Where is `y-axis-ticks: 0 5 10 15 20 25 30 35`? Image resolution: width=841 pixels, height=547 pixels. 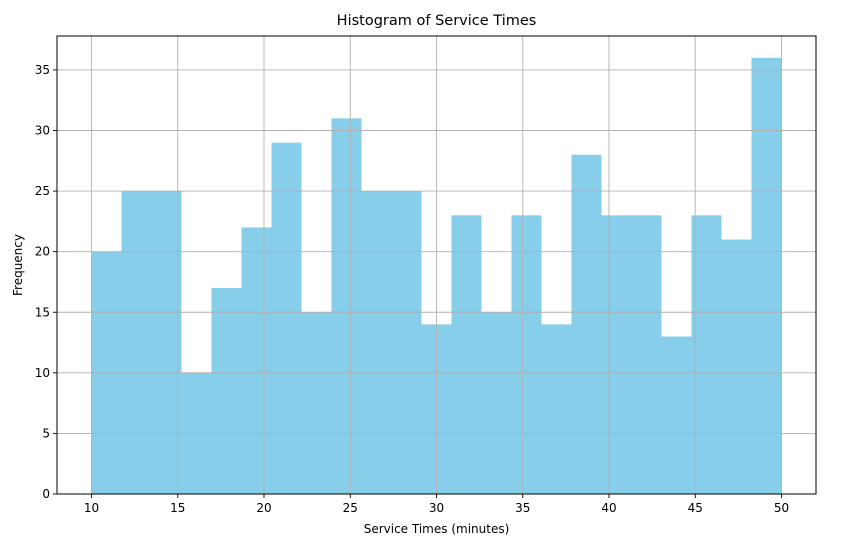 y-axis-ticks: 0 5 10 15 20 25 30 35 is located at coordinates (46, 282).